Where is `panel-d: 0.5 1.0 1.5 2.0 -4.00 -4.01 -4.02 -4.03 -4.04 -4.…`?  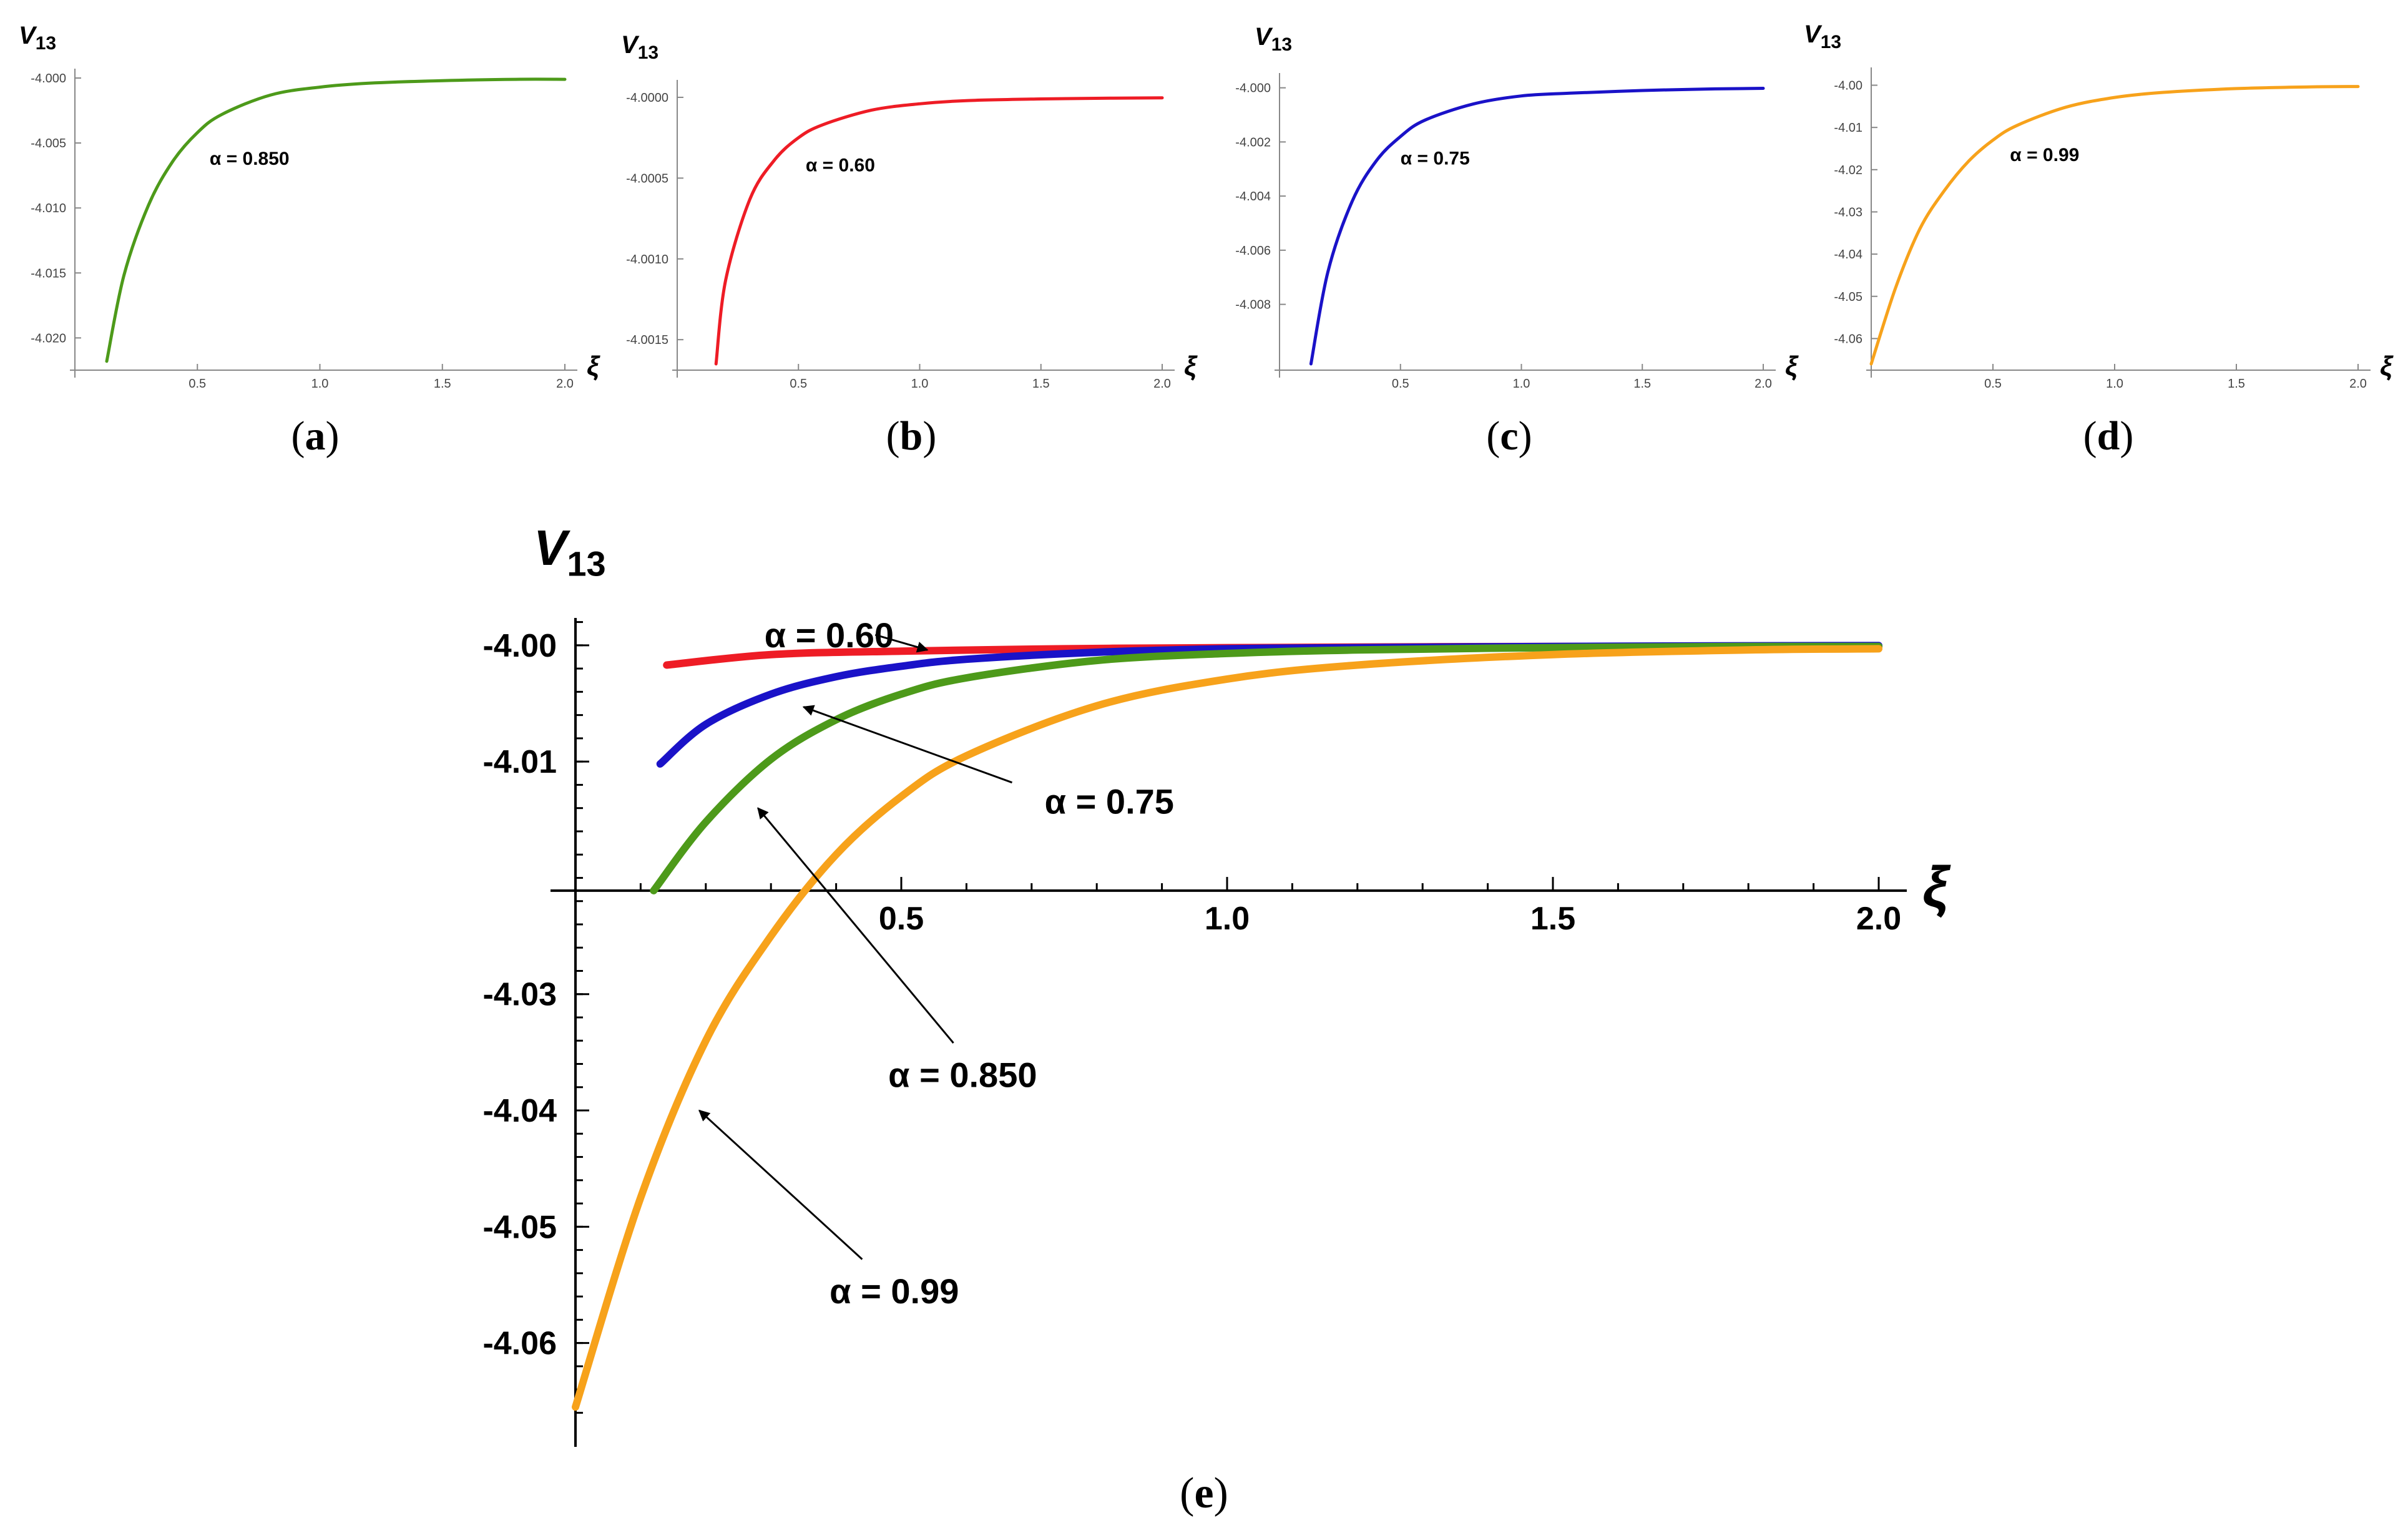
panel-d: 0.5 1.0 1.5 2.0 -4.00 -4.01 -4.02 -4.03 -4.04 -4.… is located at coordinates (2099, 206).